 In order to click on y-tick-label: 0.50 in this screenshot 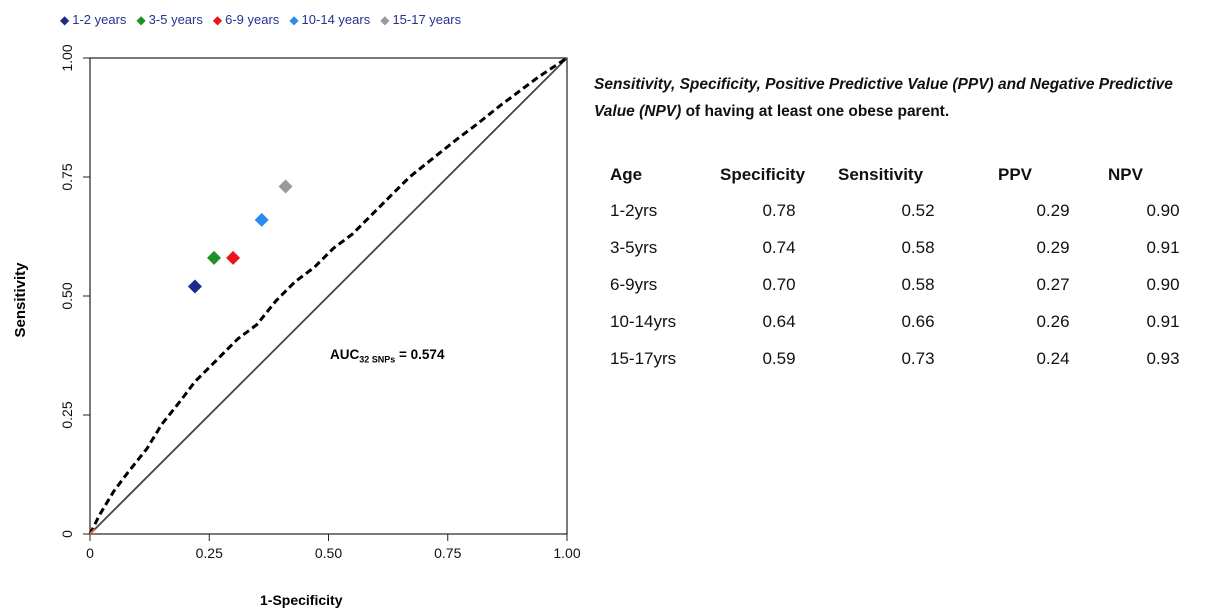, I will do `click(67, 295)`.